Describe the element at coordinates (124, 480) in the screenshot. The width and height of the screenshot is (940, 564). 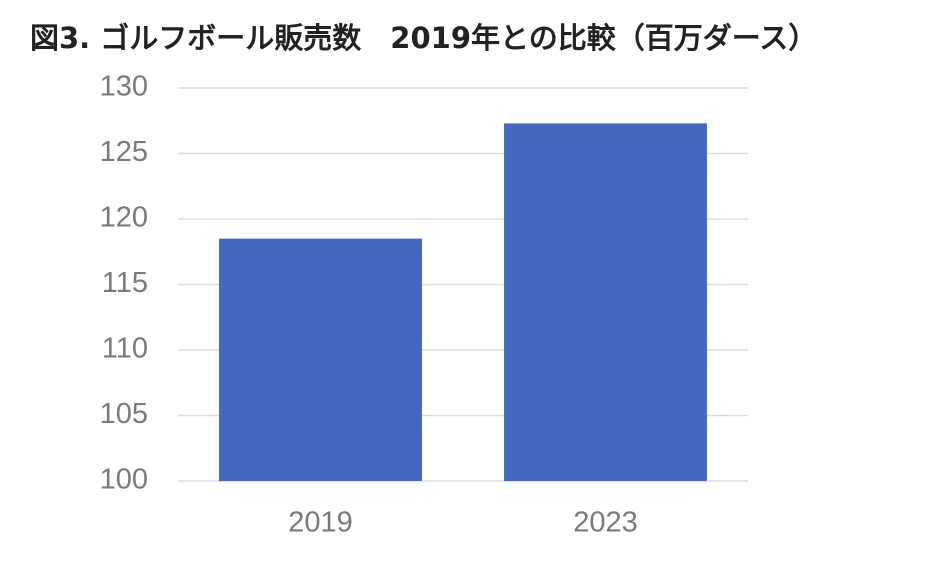
I see `y-tick-label: 100` at that location.